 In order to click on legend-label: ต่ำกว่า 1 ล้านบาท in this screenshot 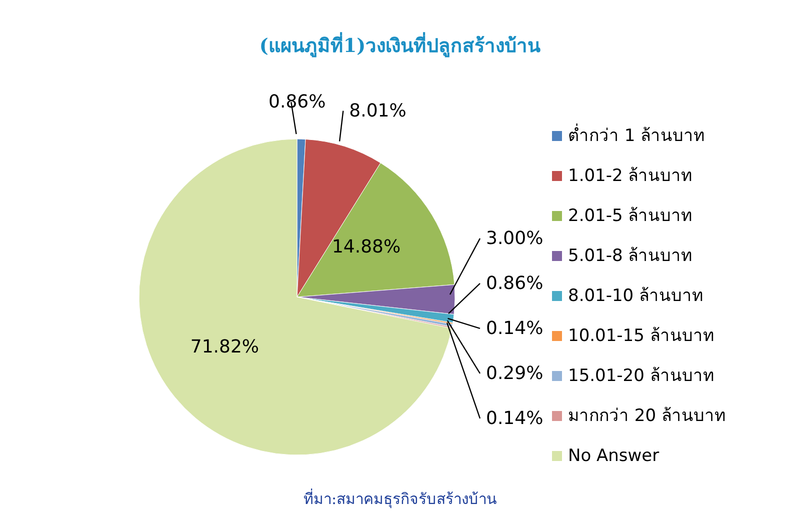, I will do `click(636, 135)`.